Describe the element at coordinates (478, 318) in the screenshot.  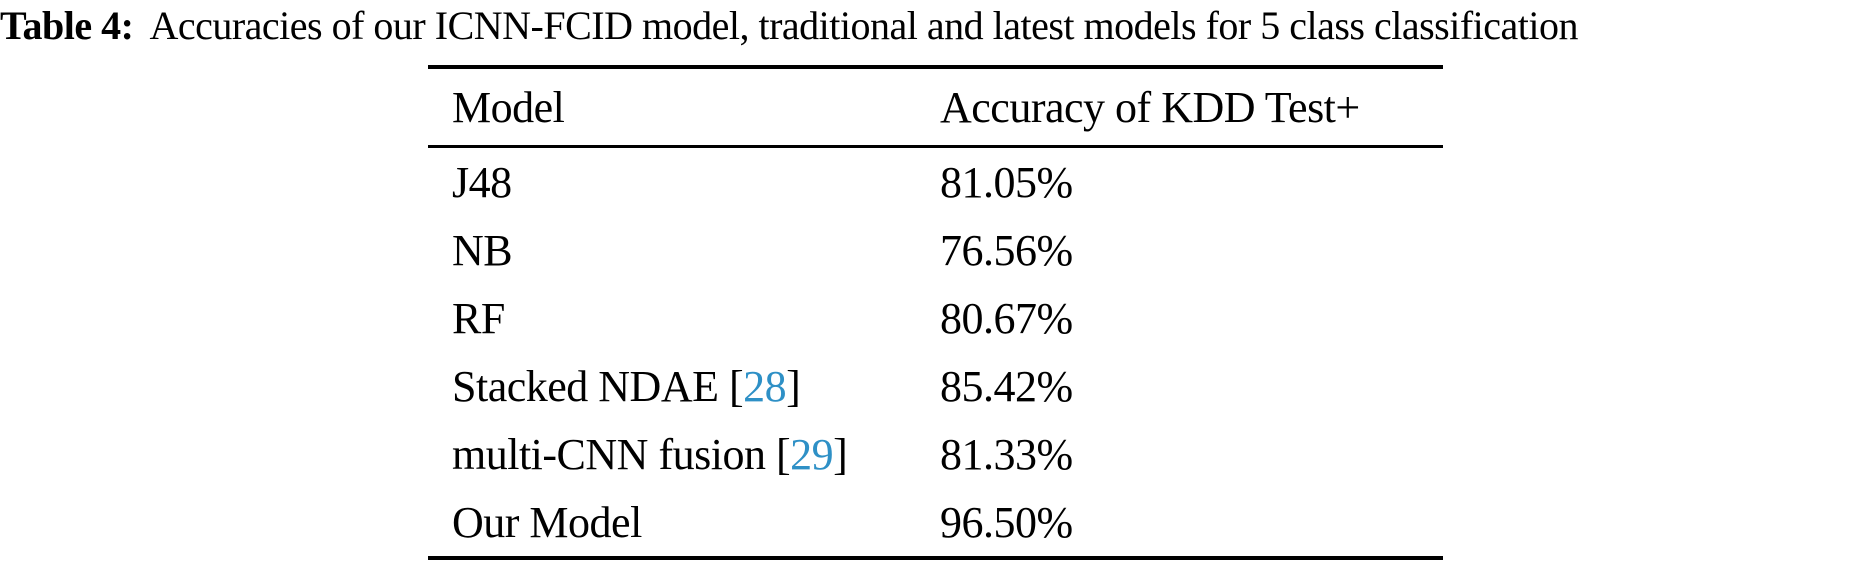
I see `model-name: RF` at that location.